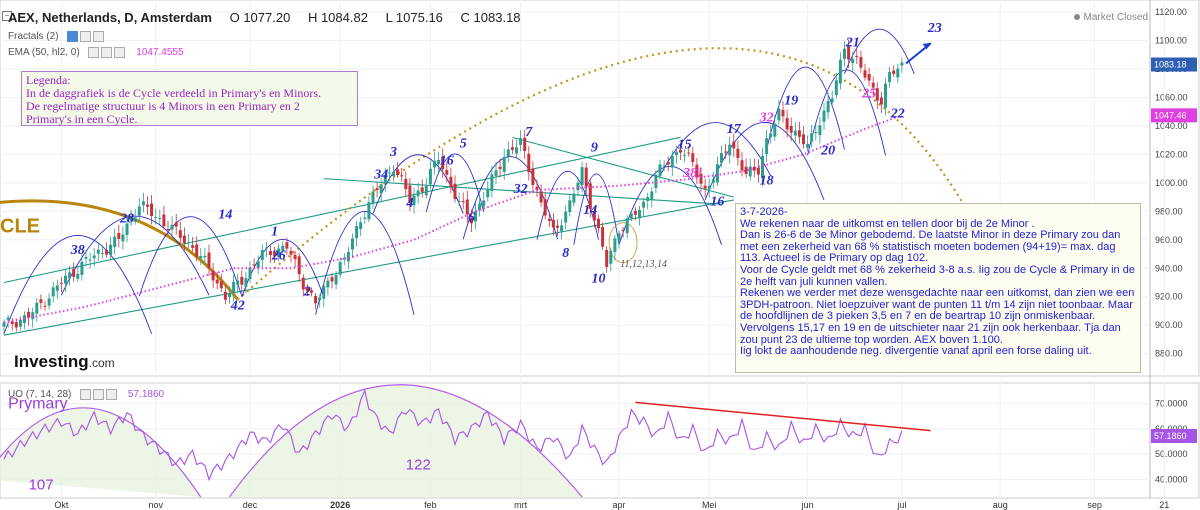 This screenshot has height=510, width=1200. I want to click on wave-label: 3, so click(393, 152).